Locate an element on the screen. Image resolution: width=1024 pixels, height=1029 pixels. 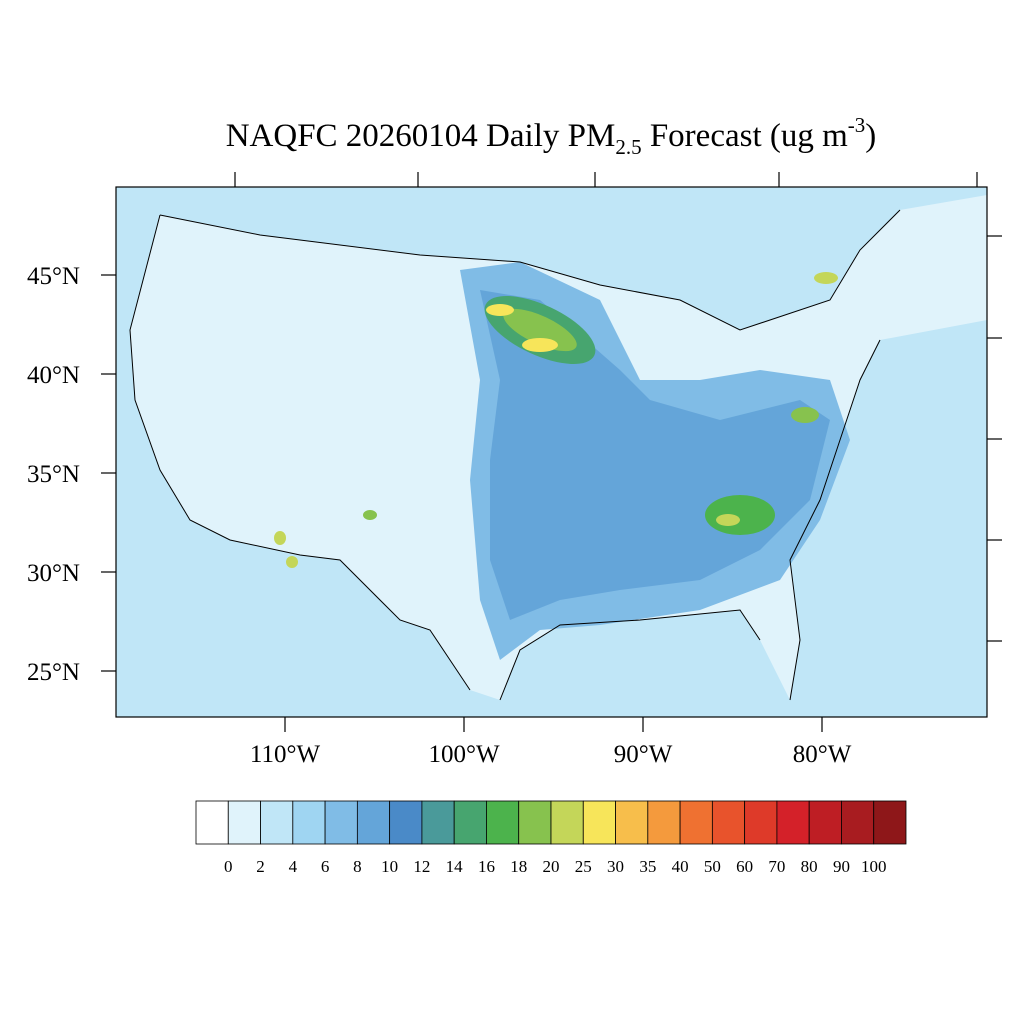
title-subscript: 2.5 is located at coordinates (628, 147).